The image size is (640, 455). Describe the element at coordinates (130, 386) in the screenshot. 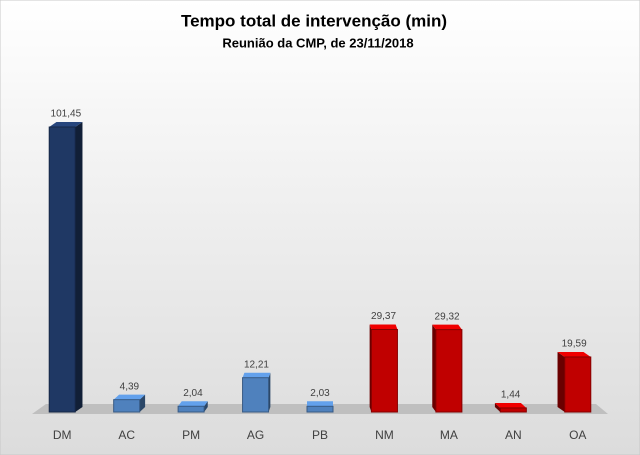

I see `value-label: 4,39` at that location.